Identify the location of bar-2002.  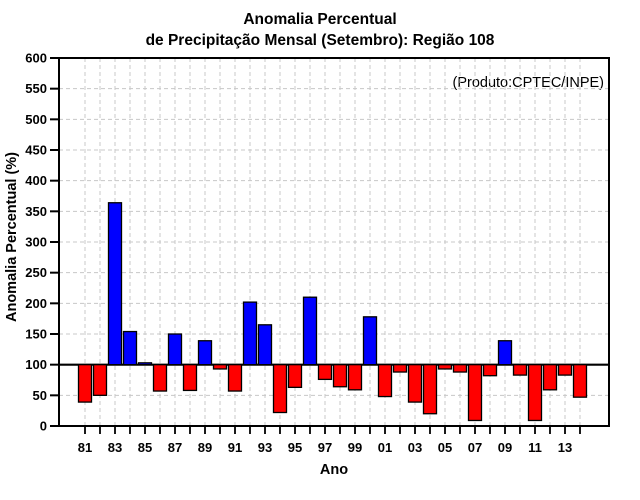
(400, 368).